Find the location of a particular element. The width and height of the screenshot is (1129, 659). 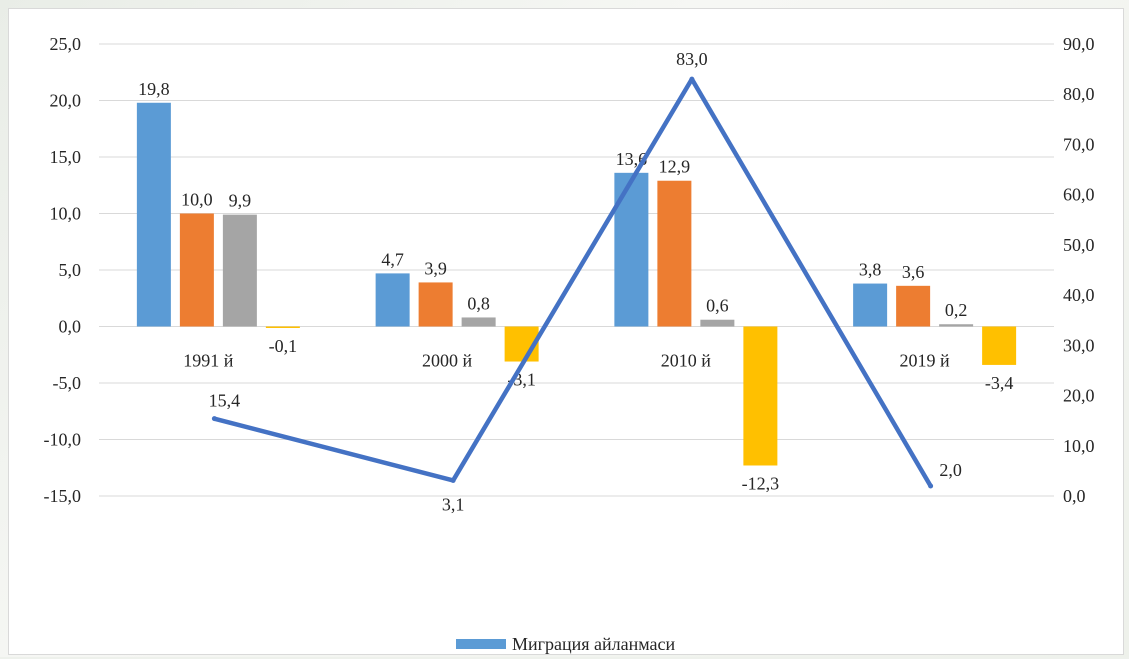

y2-tick-label: 0,0 is located at coordinates (1074, 496).